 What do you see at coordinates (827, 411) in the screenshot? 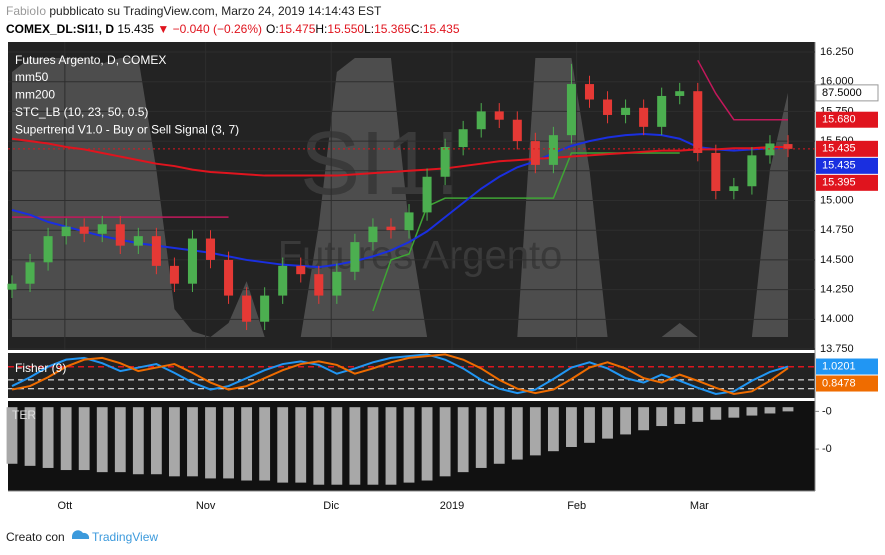
I see `ter-tick-label: -0` at bounding box center [827, 411].